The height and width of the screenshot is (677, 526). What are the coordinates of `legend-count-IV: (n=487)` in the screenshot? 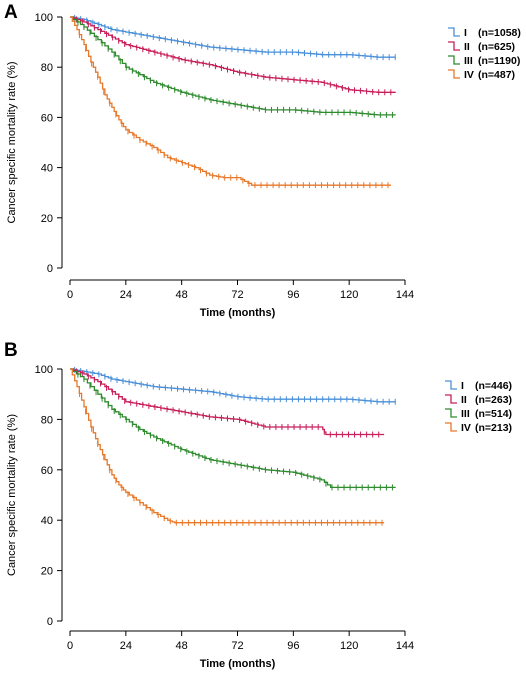 It's located at (496, 75).